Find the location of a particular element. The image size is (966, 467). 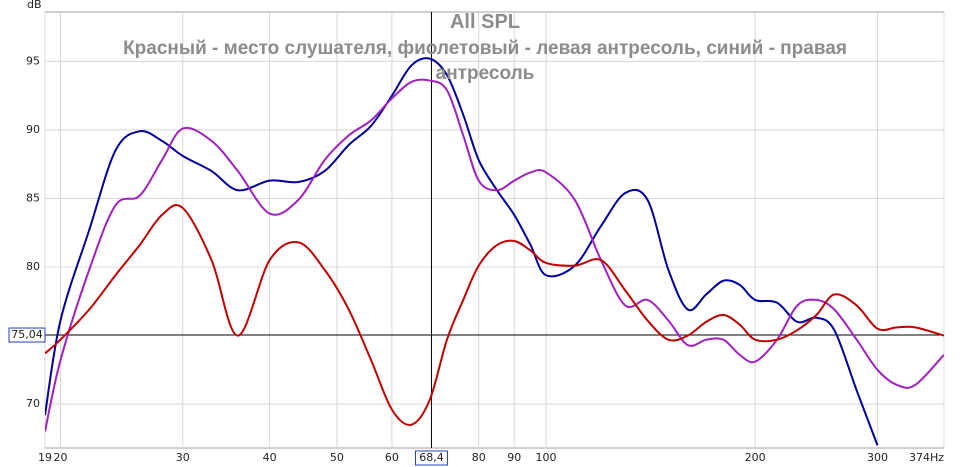

x-tick-label: 30 is located at coordinates (183, 457).